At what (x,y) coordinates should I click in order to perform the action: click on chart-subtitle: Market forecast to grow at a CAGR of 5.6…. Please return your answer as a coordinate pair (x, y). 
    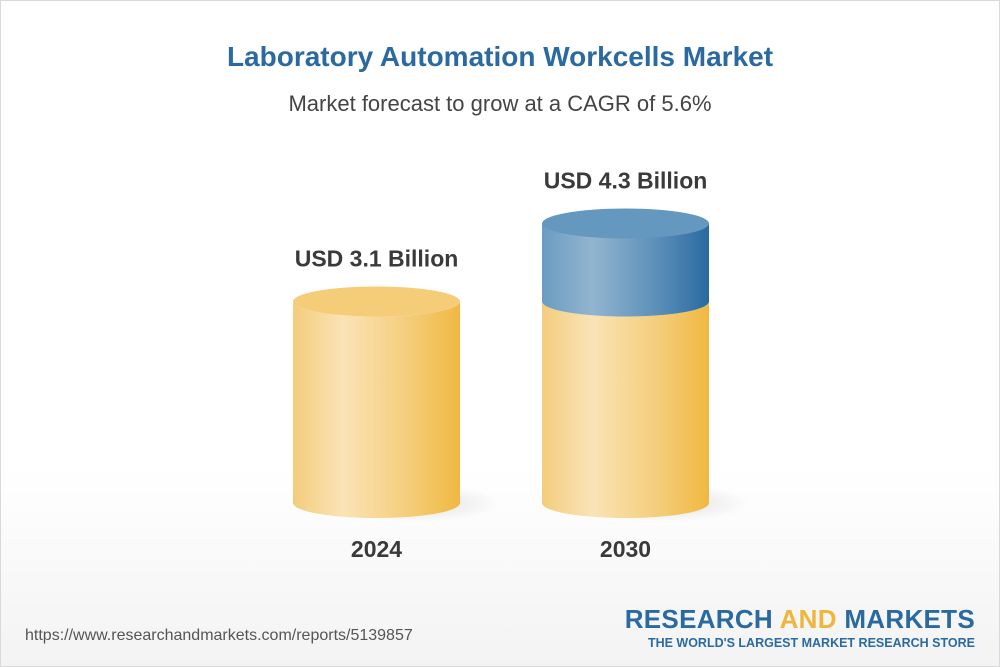
    Looking at the image, I should click on (500, 103).